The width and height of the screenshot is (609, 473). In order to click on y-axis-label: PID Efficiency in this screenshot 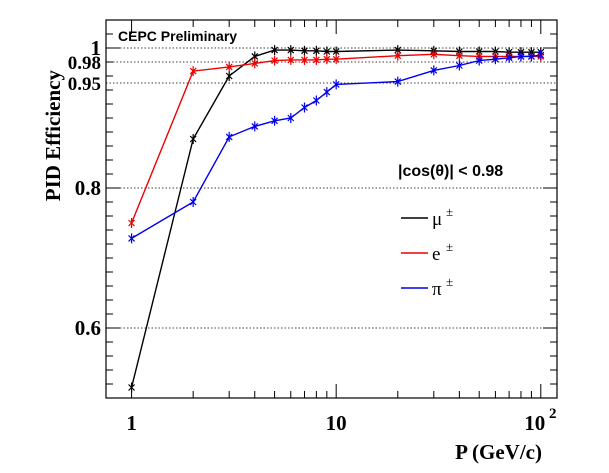, I will do `click(53, 136)`.